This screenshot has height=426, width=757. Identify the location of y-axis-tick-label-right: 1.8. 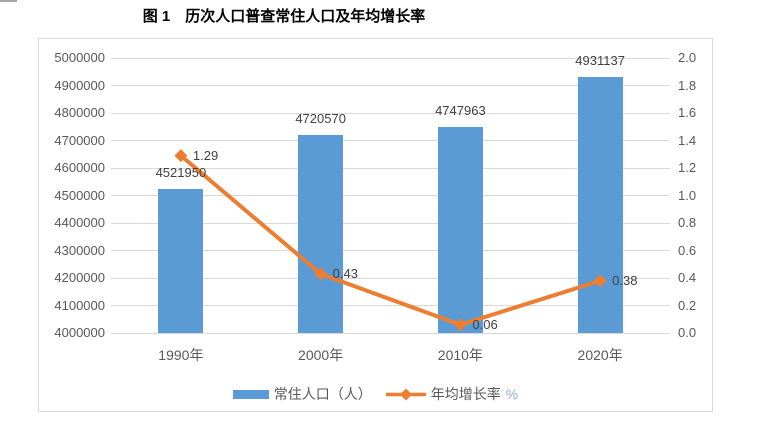
(687, 85).